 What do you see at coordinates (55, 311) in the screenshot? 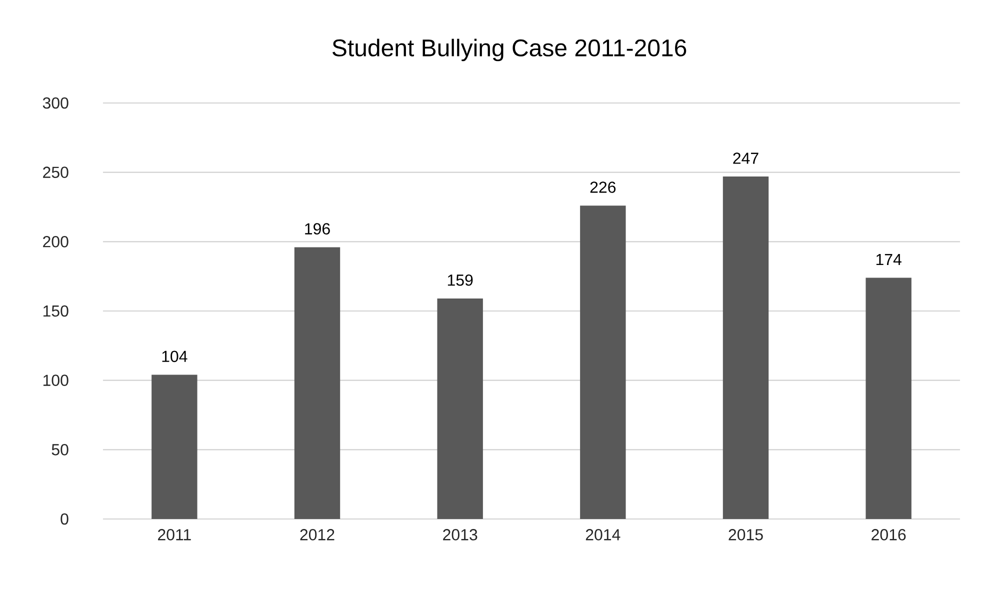
I see `y-tick-label: 150` at bounding box center [55, 311].